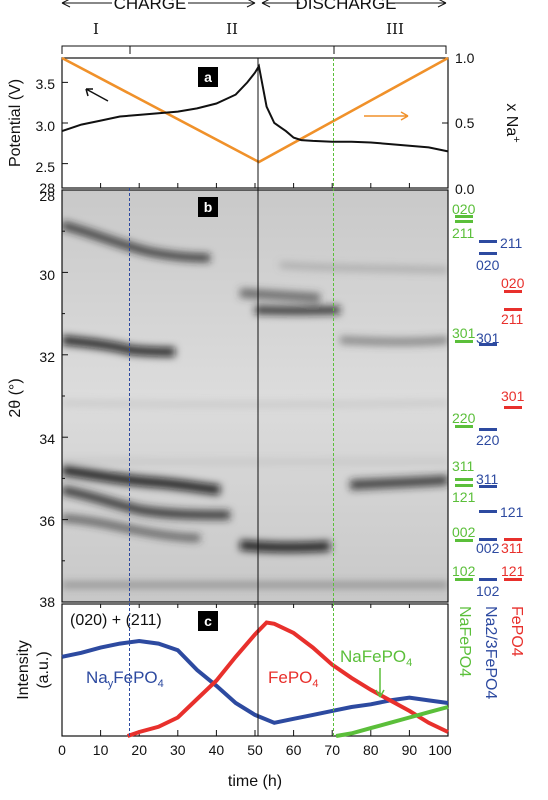  Describe the element at coordinates (255, 781) in the screenshot. I see `panel-c-xlabel: time (h)` at that location.